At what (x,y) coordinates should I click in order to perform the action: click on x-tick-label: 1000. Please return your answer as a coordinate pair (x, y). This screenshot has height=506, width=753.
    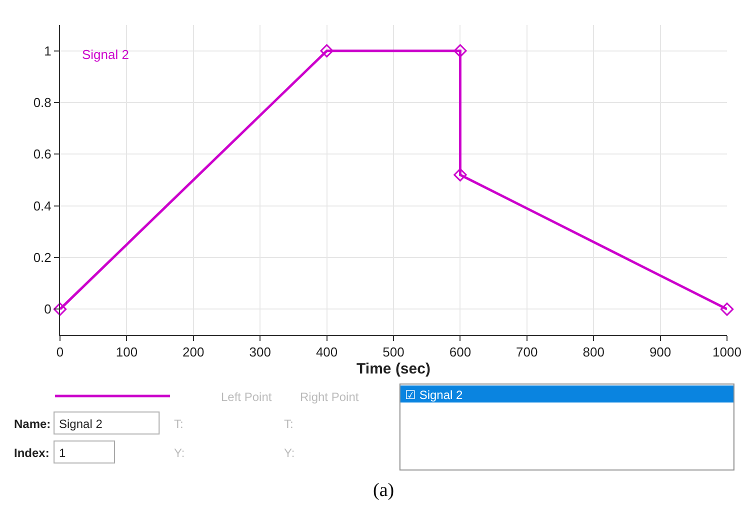
    Looking at the image, I should click on (727, 352).